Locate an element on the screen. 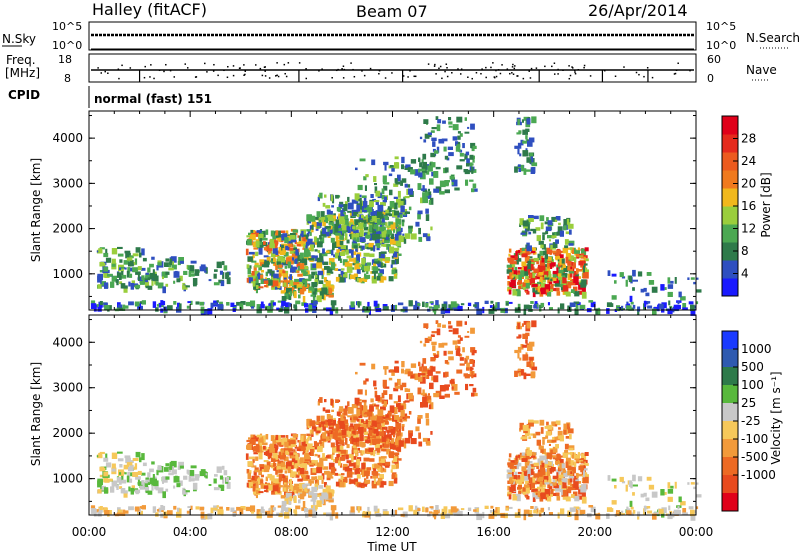 This screenshot has width=800, height=554. power-colorbar-swatch is located at coordinates (730, 143).